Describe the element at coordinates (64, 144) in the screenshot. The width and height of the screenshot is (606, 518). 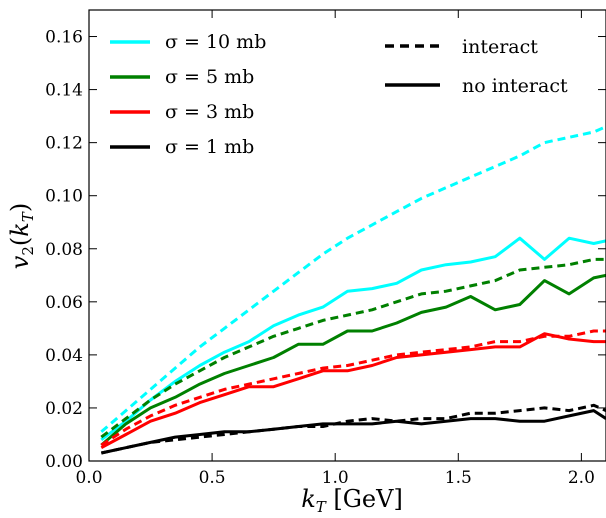
I see `y-tick-label: 0.12` at that location.